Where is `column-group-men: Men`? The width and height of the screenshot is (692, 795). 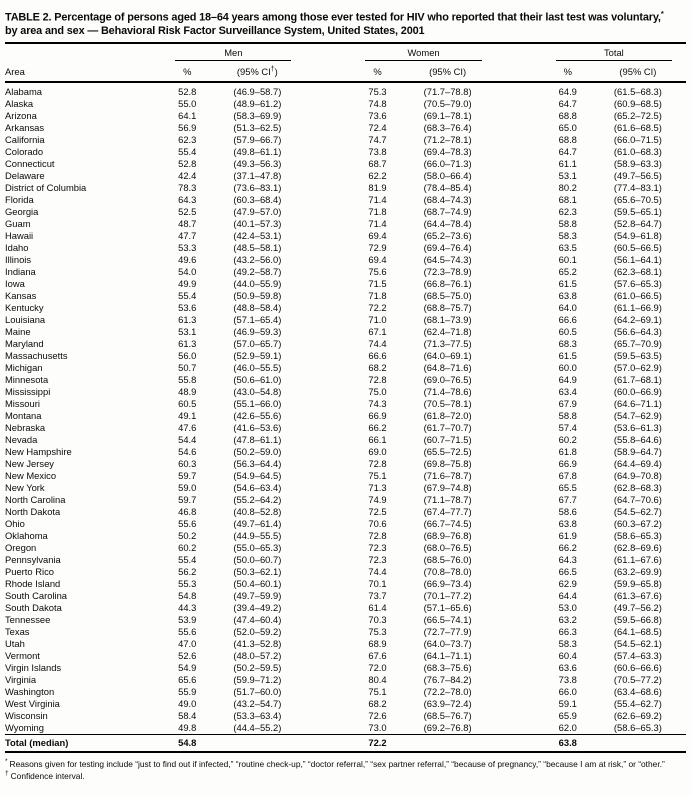
column-group-men: Men is located at coordinates (235, 52).